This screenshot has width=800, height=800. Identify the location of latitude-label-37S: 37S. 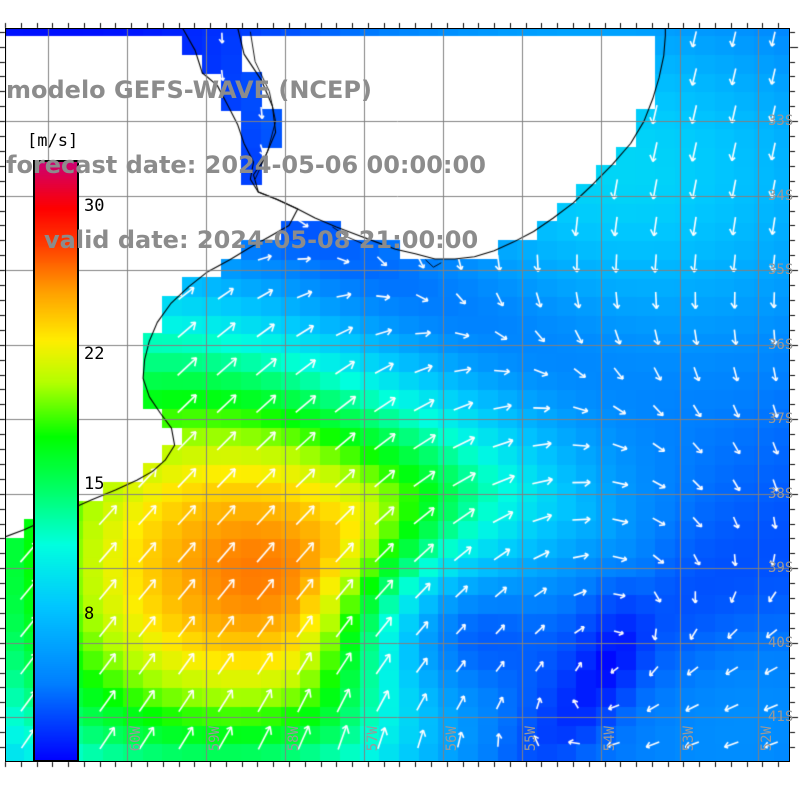
(781, 419).